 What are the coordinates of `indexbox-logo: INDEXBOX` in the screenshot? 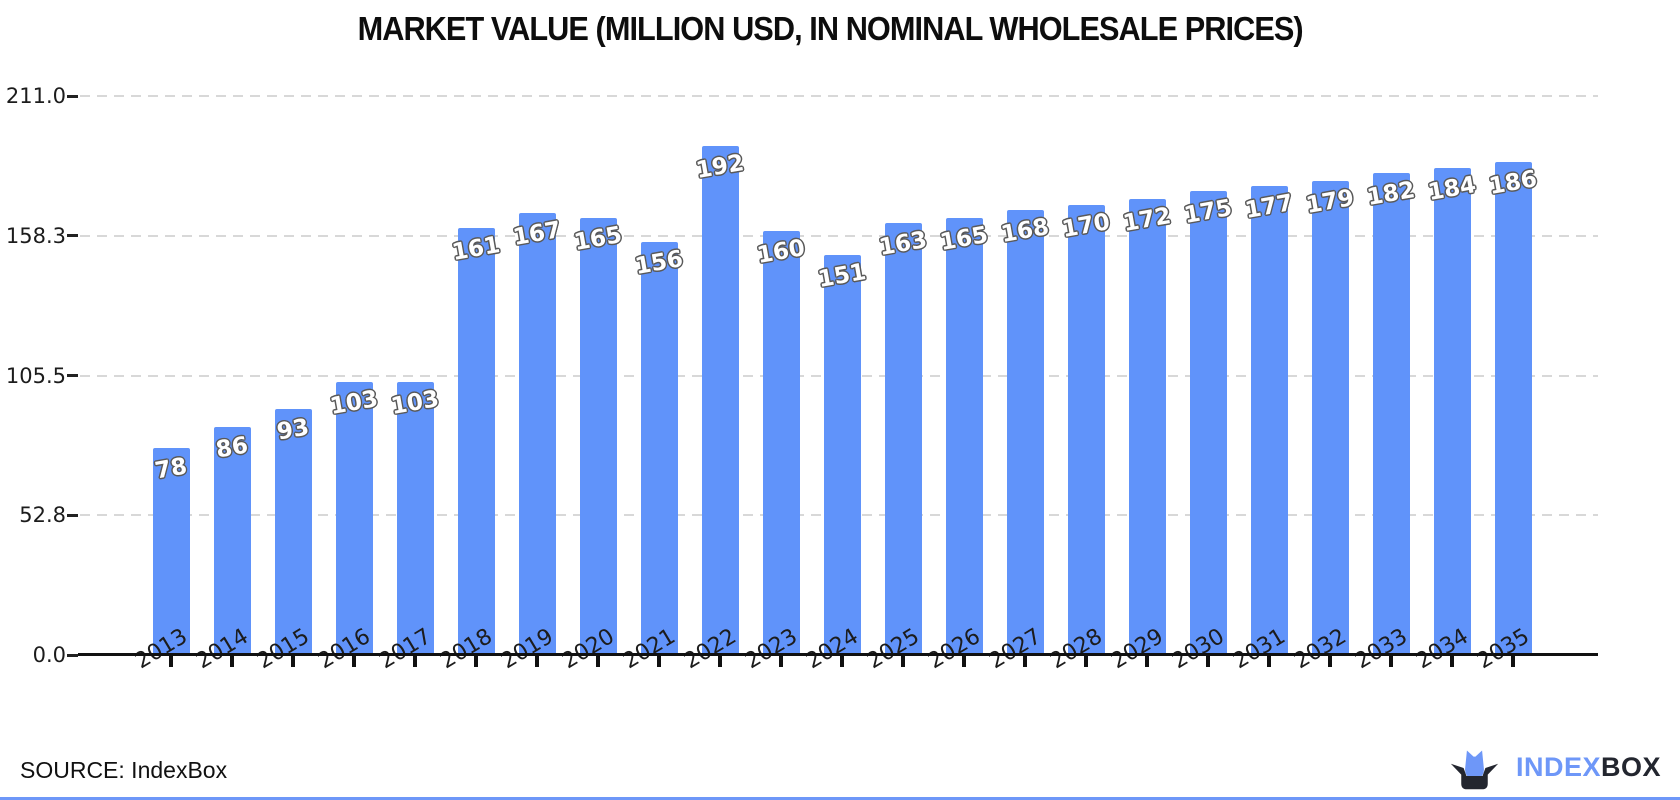 It's located at (1554, 767).